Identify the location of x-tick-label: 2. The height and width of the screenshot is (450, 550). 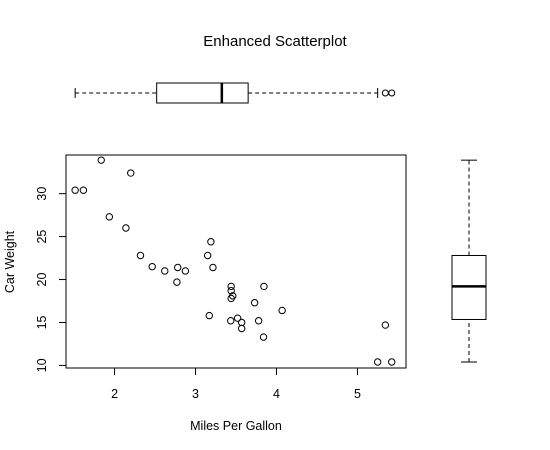
(114, 394).